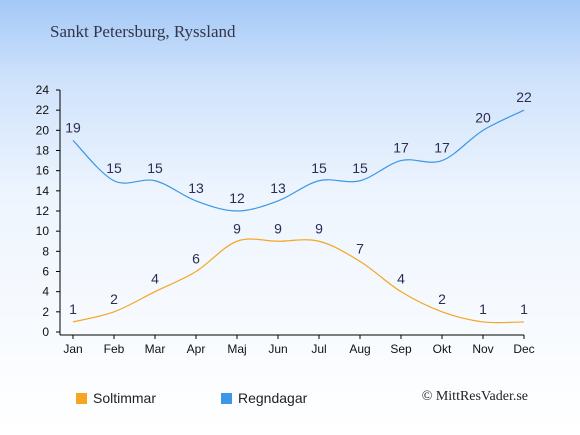 This screenshot has height=435, width=580. I want to click on legend-swatch-soltimmar, so click(81, 398).